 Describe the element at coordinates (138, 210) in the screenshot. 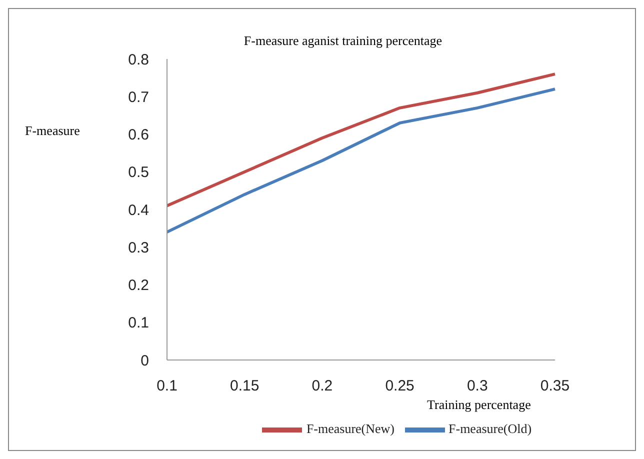

I see `y-tick-label: 0.4` at that location.